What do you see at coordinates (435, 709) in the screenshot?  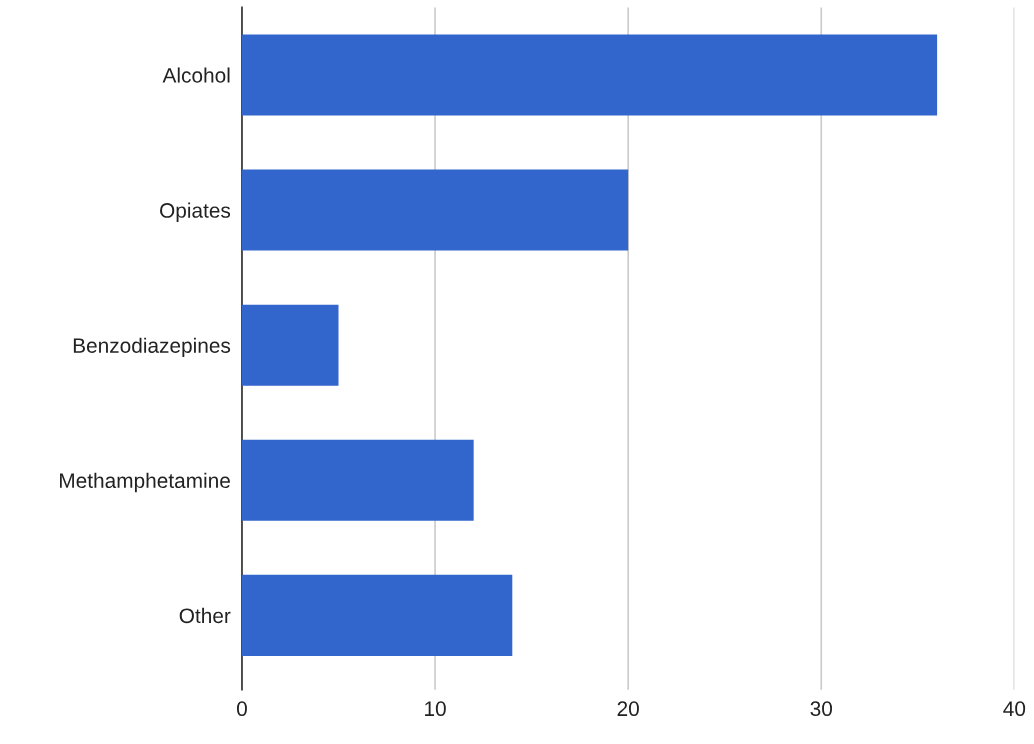 I see `x-tick-label: 10` at bounding box center [435, 709].